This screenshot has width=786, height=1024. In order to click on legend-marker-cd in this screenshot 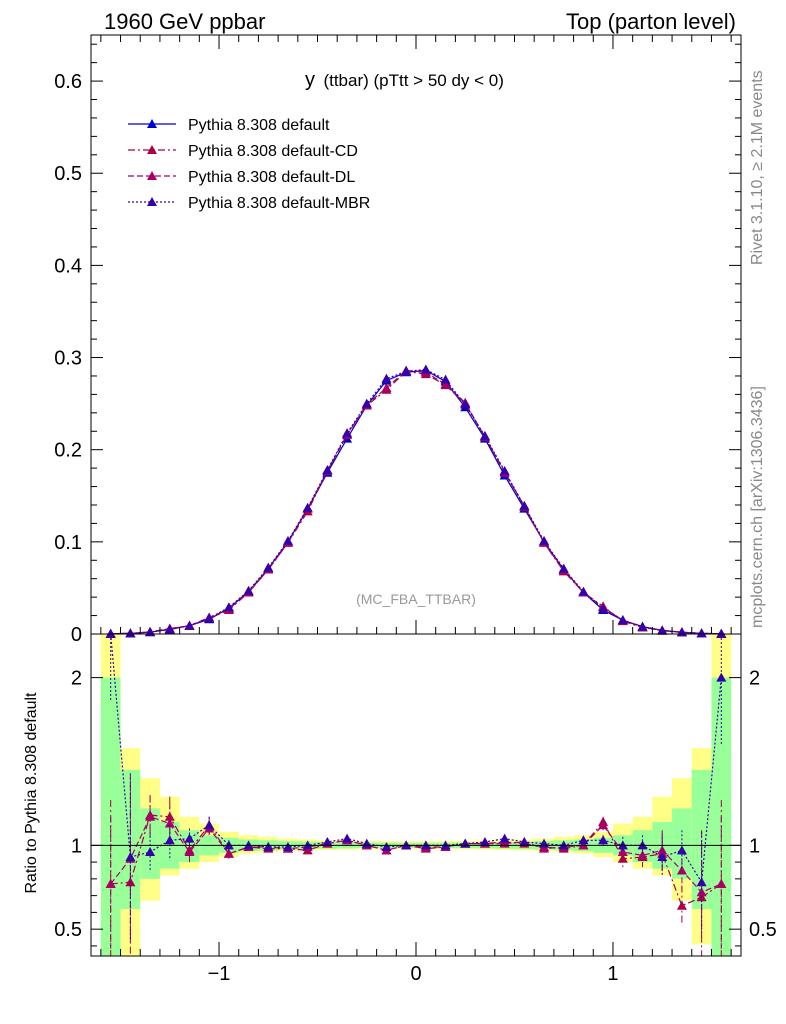, I will do `click(152, 149)`.